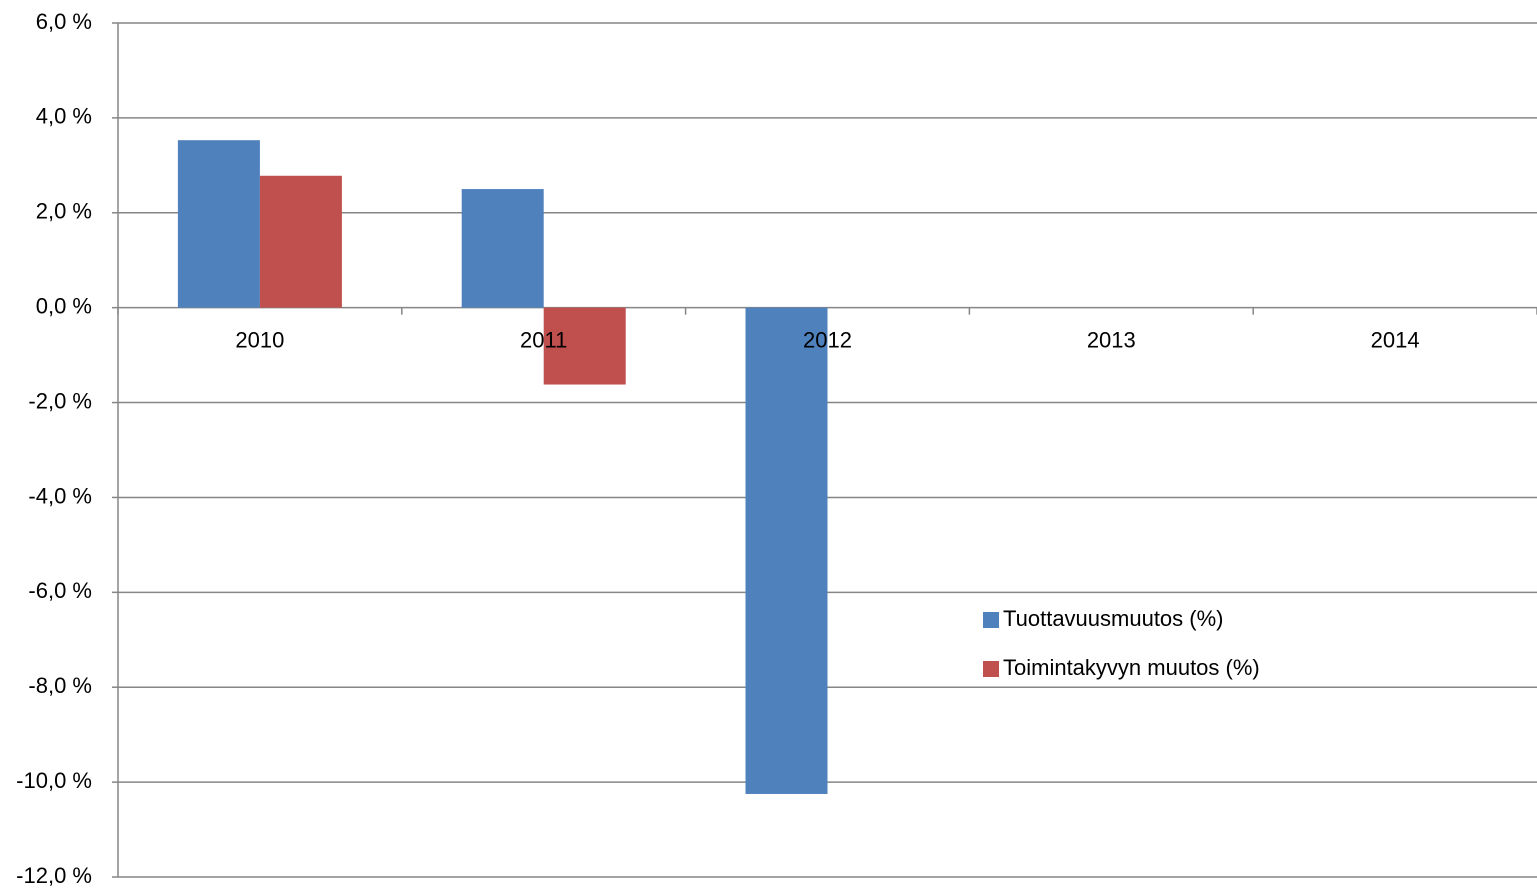 This screenshot has width=1537, height=895. Describe the element at coordinates (1111, 339) in the screenshot. I see `x-tick-label: 2013` at that location.